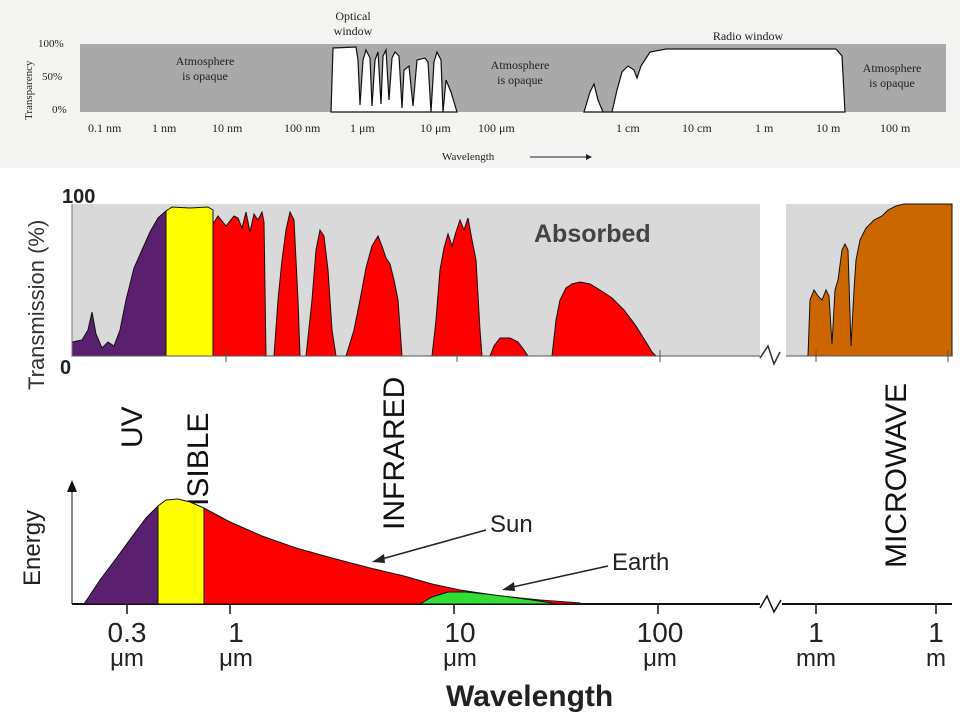 The image size is (960, 720). Describe the element at coordinates (529, 696) in the screenshot. I see `energy-xlabel: Wavelength` at that location.